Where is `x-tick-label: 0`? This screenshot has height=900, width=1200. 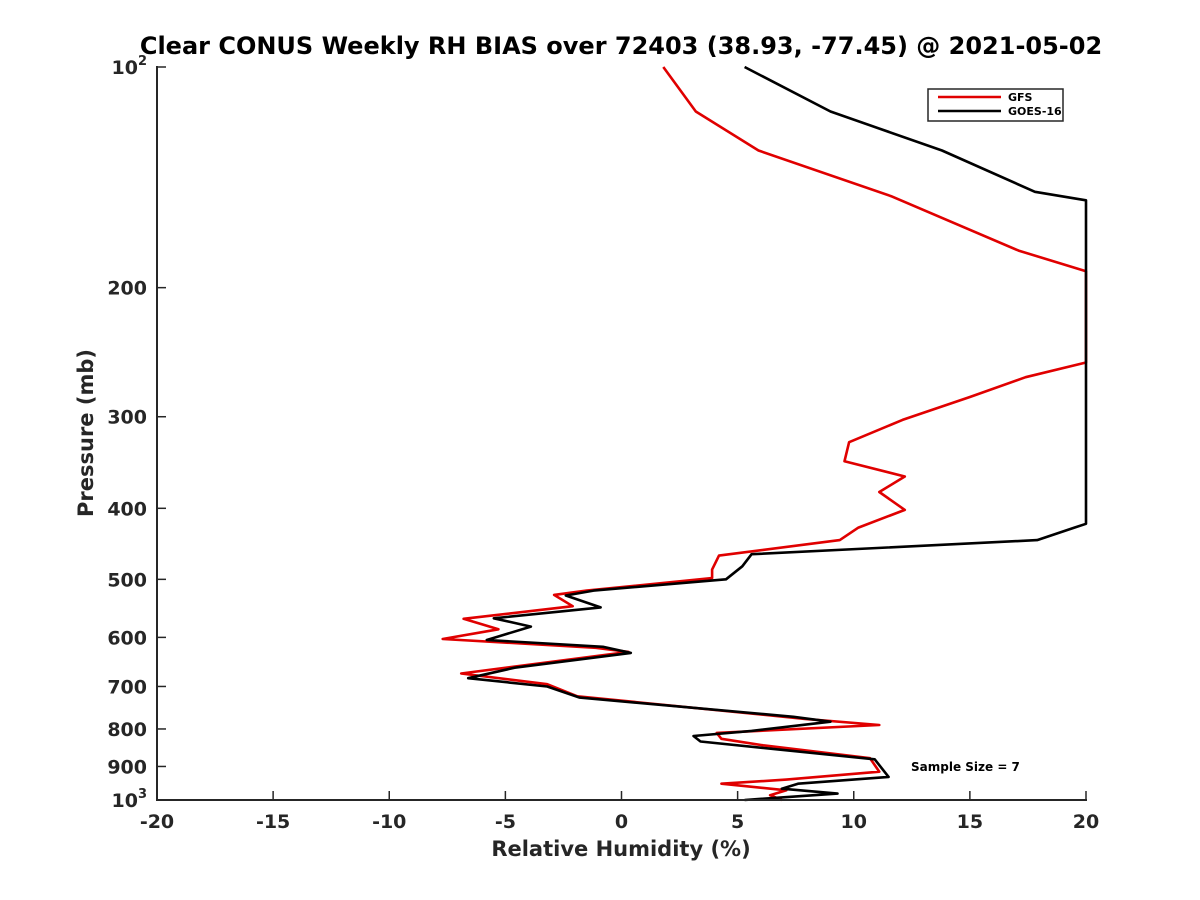 x-tick-label: 0 is located at coordinates (621, 822).